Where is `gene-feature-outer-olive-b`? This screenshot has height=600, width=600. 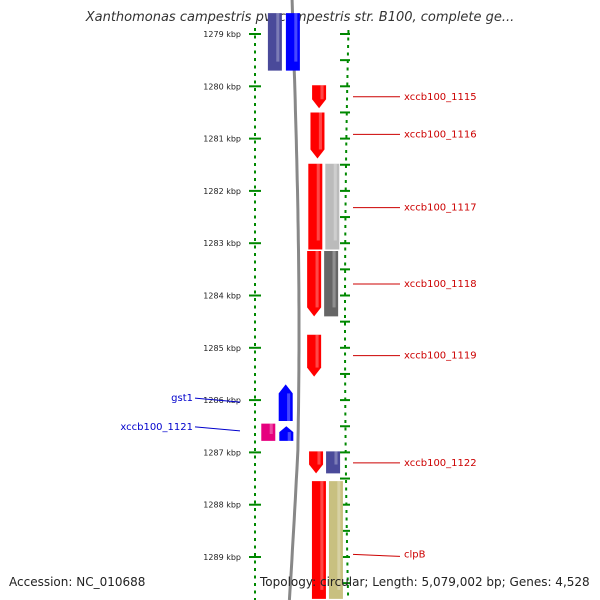
gene-feature-outer-olive-b is located at coordinates (335, 540).